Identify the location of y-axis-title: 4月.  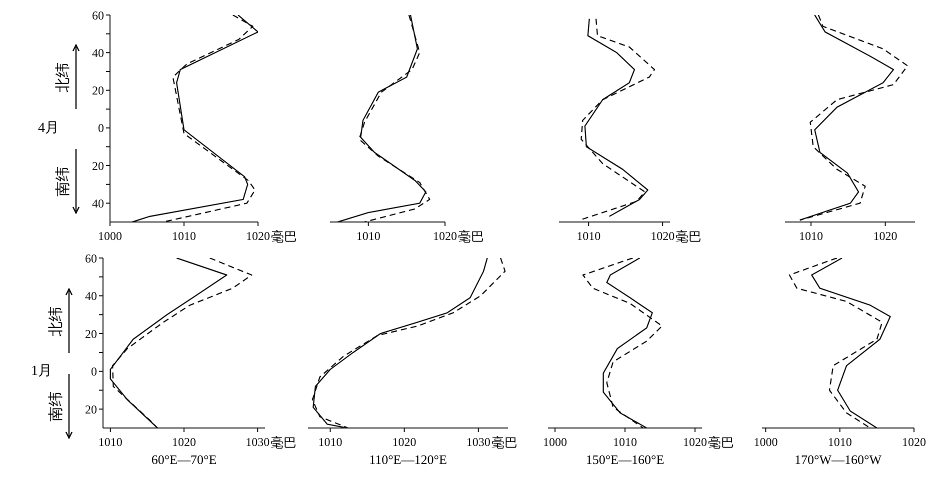
(48, 128).